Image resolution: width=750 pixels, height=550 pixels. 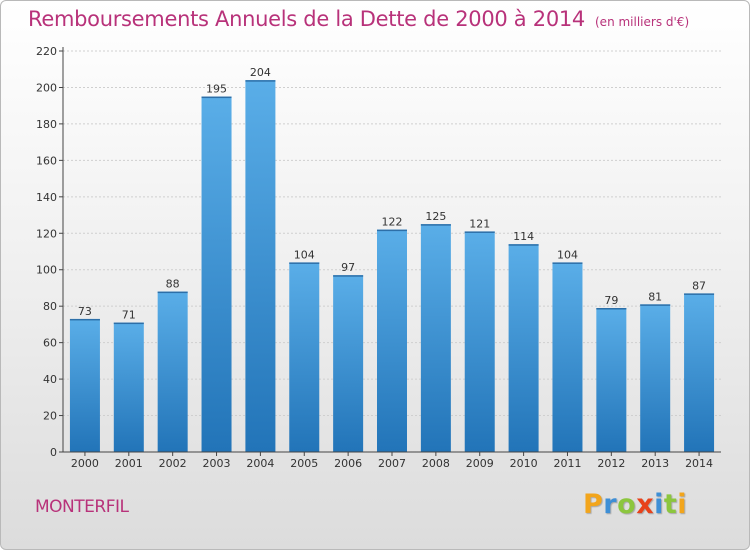 What do you see at coordinates (436, 463) in the screenshot?
I see `x-tick-label: 2008` at bounding box center [436, 463].